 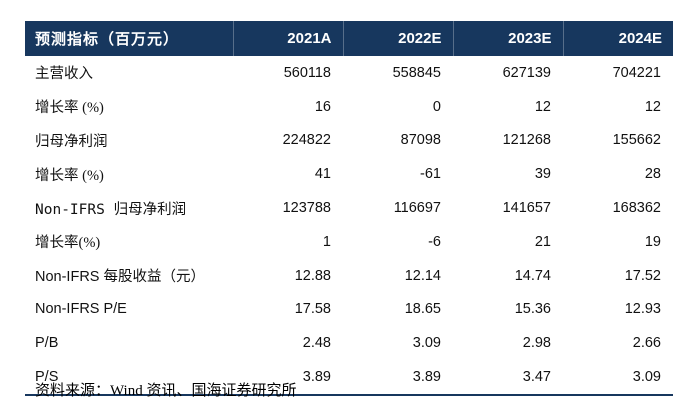 What do you see at coordinates (129, 208) in the screenshot?
I see `row-label: Non-IFRS 归母净利润` at bounding box center [129, 208].